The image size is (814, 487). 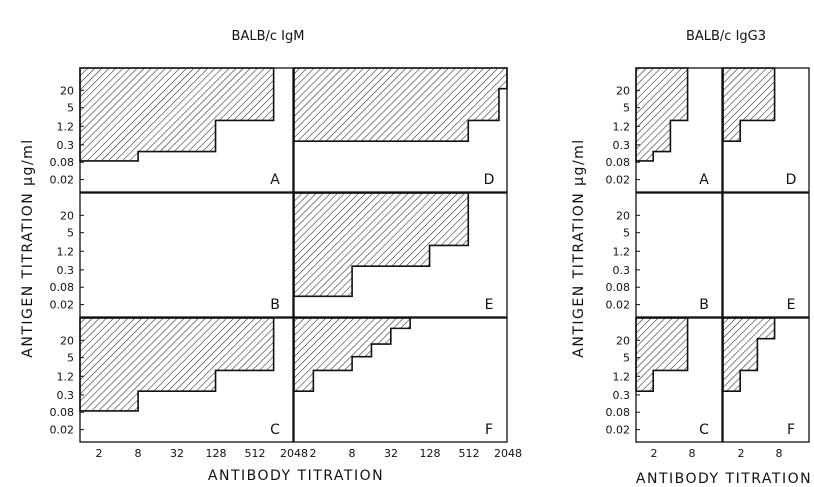 I want to click on chart-title: BALB/c IgM, so click(x=268, y=36).